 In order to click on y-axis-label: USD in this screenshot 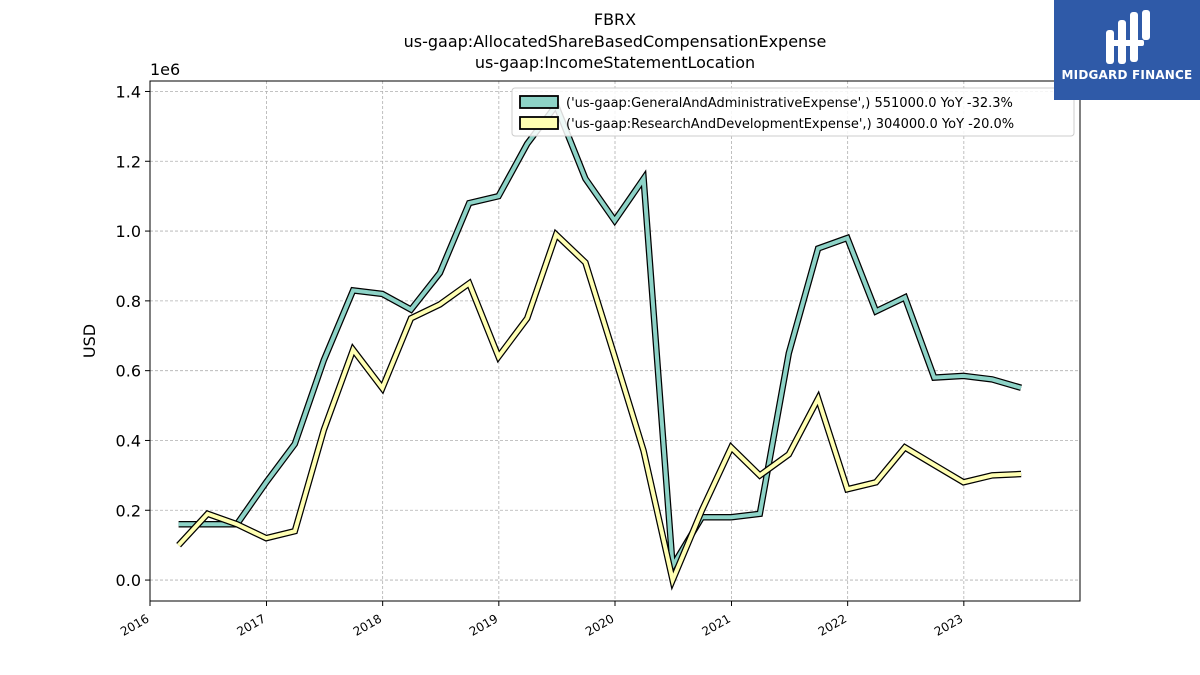, I will do `click(89, 341)`.